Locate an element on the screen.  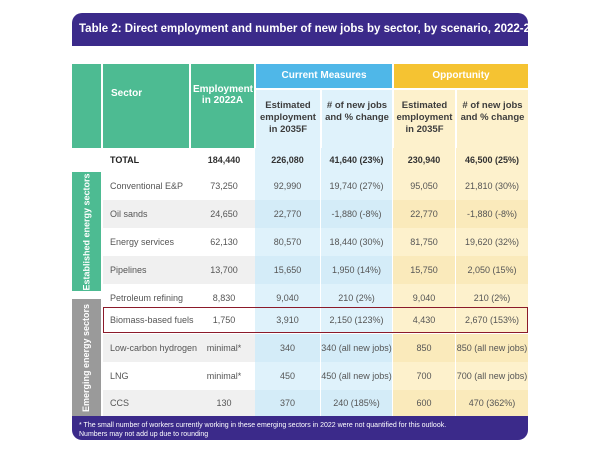
cell-cm-estimated: 80,570 is located at coordinates (287, 242).